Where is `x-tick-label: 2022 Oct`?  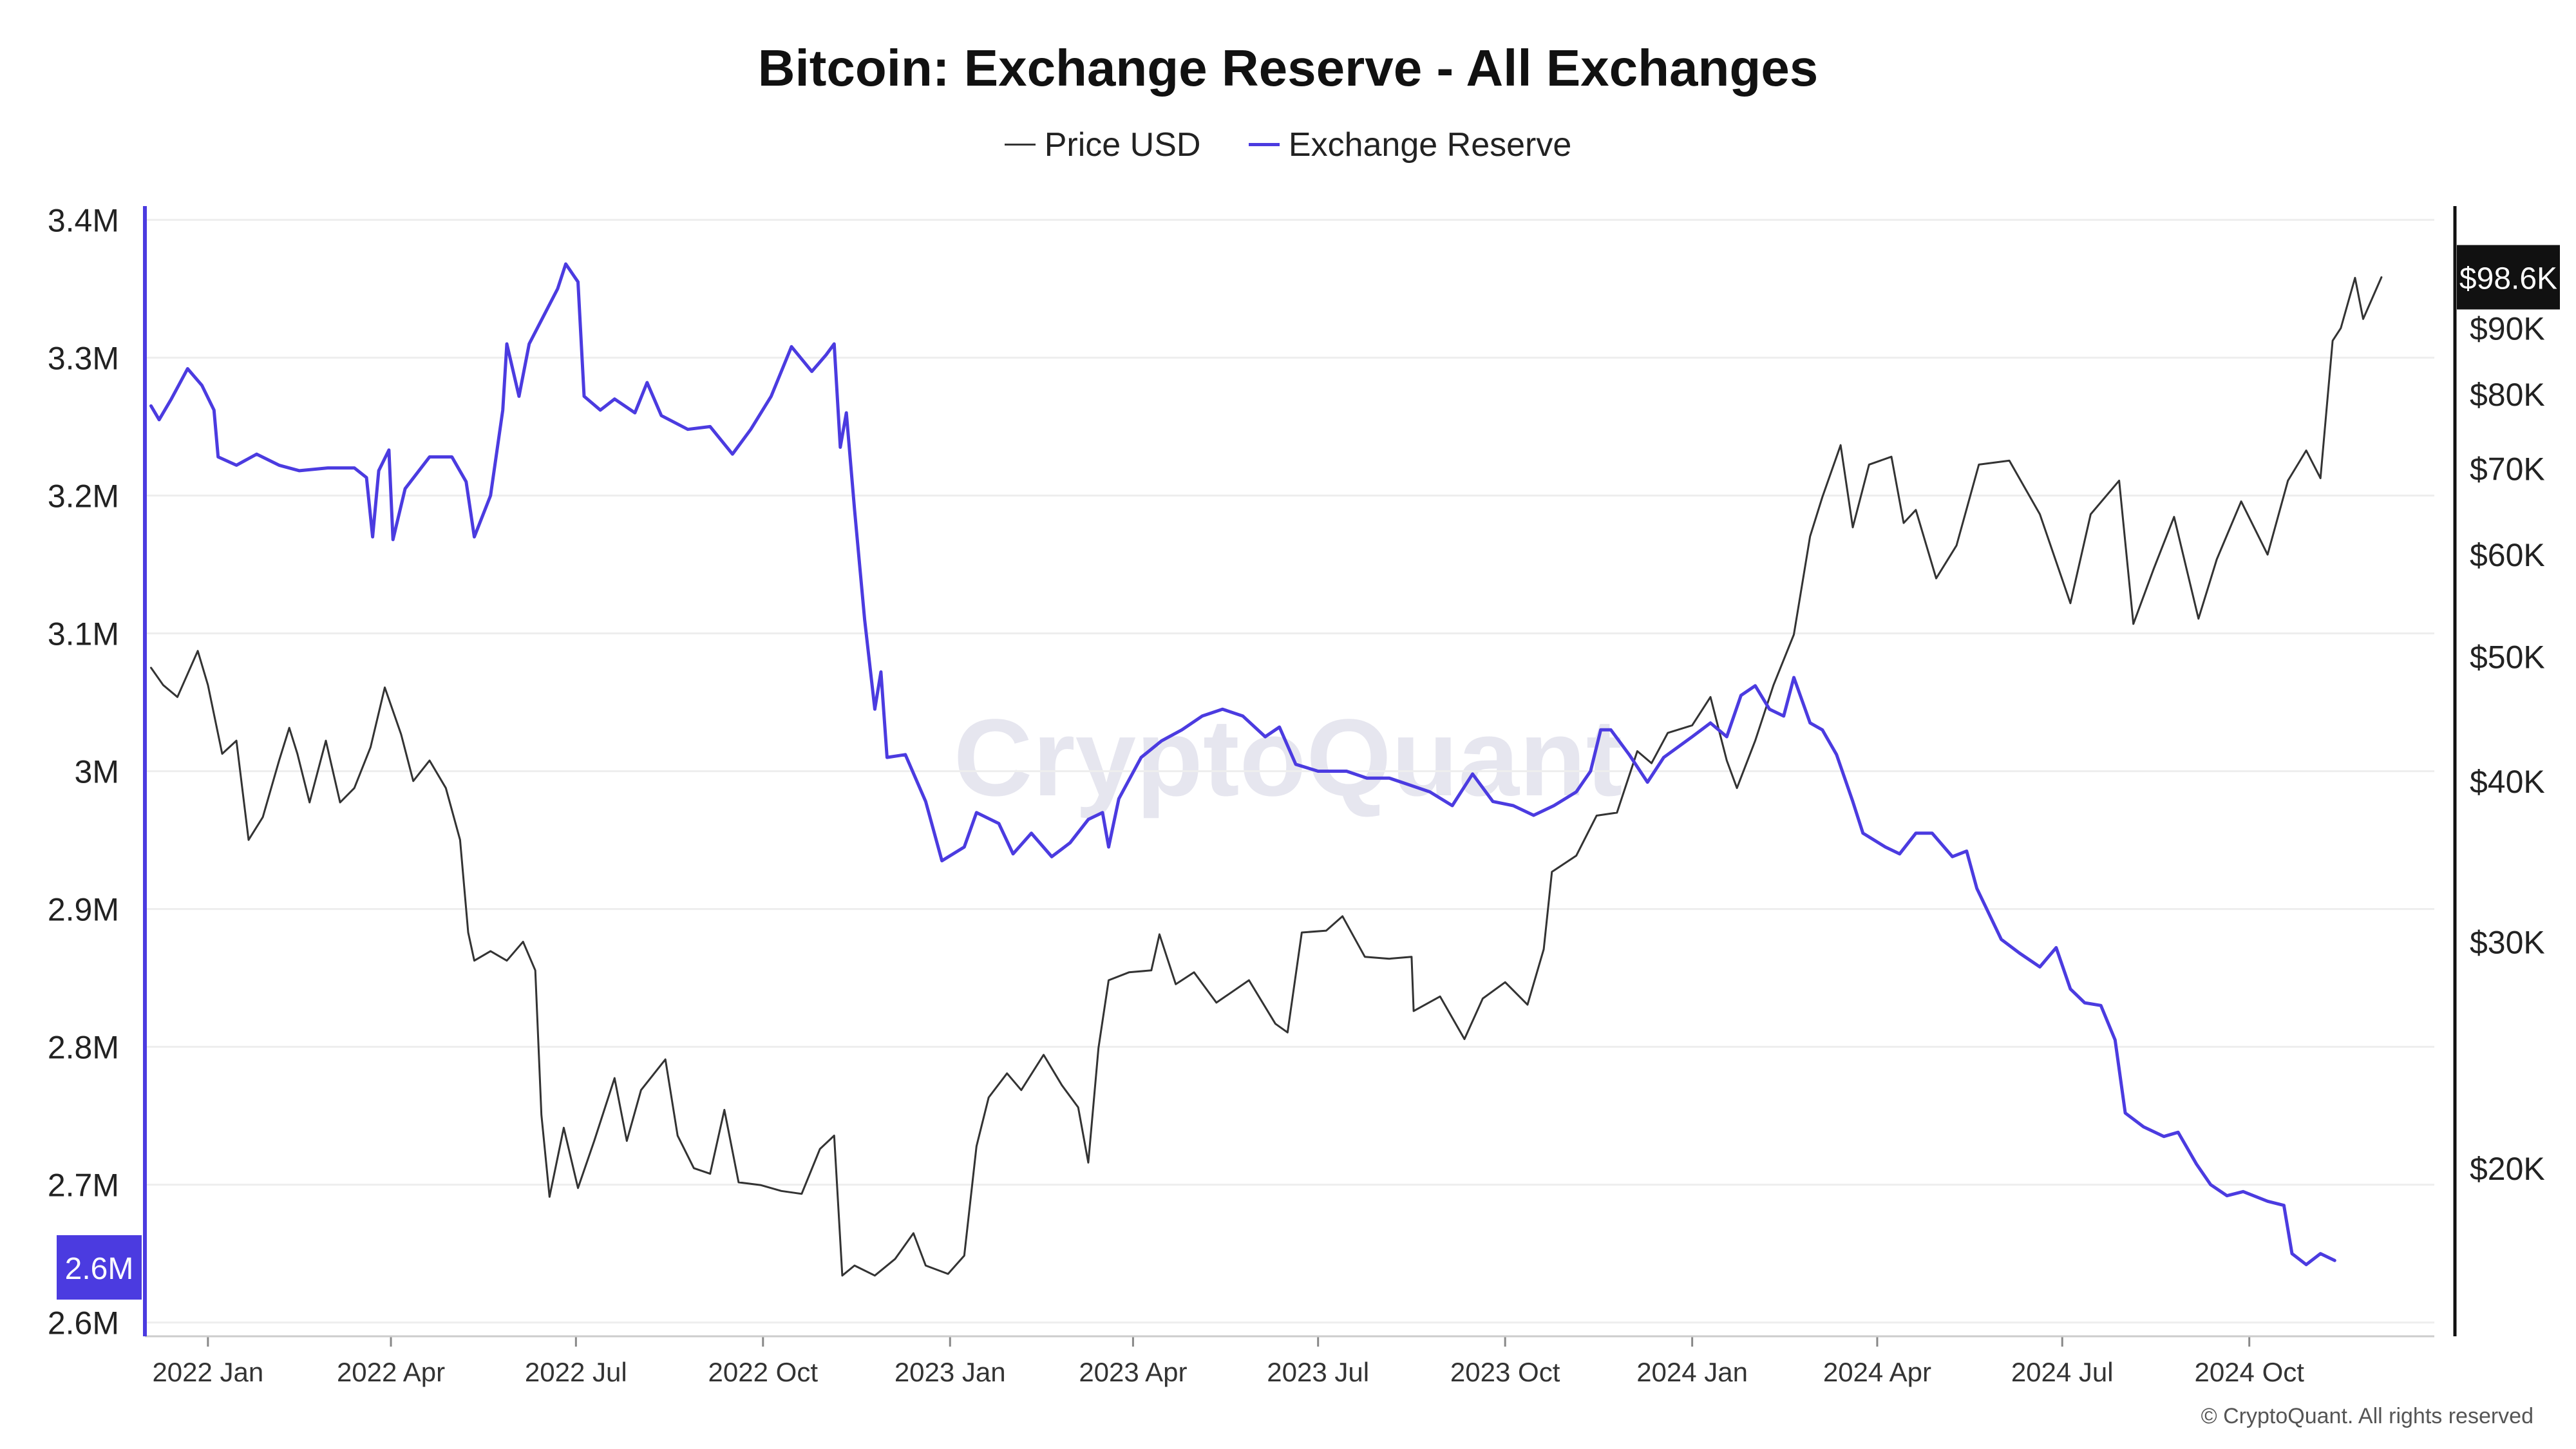 x-tick-label: 2022 Oct is located at coordinates (763, 1372).